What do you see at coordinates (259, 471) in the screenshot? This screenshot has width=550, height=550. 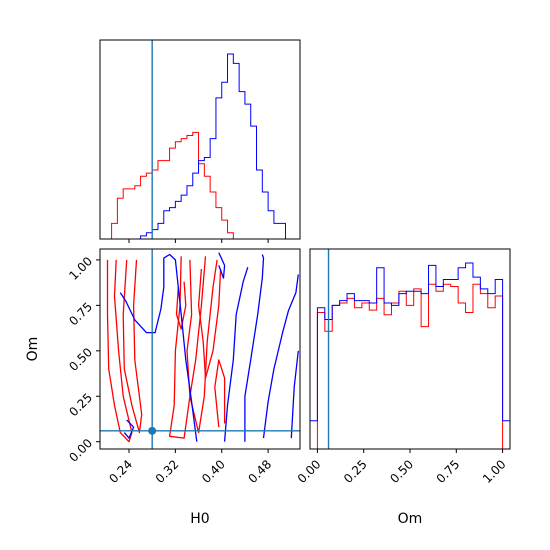 I see `contour-xtick-label: 0.48` at bounding box center [259, 471].